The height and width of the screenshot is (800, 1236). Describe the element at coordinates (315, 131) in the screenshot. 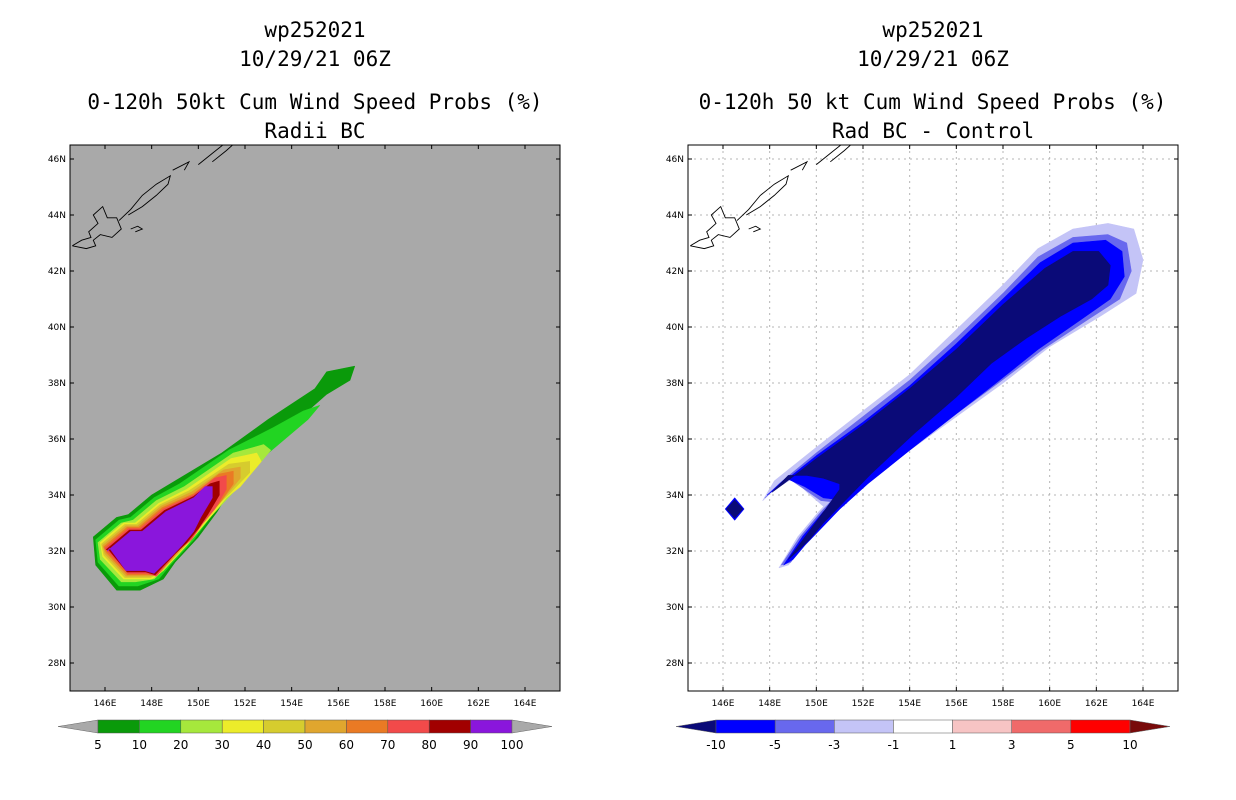

I see `left-chart-subtitle: Radii BC` at that location.